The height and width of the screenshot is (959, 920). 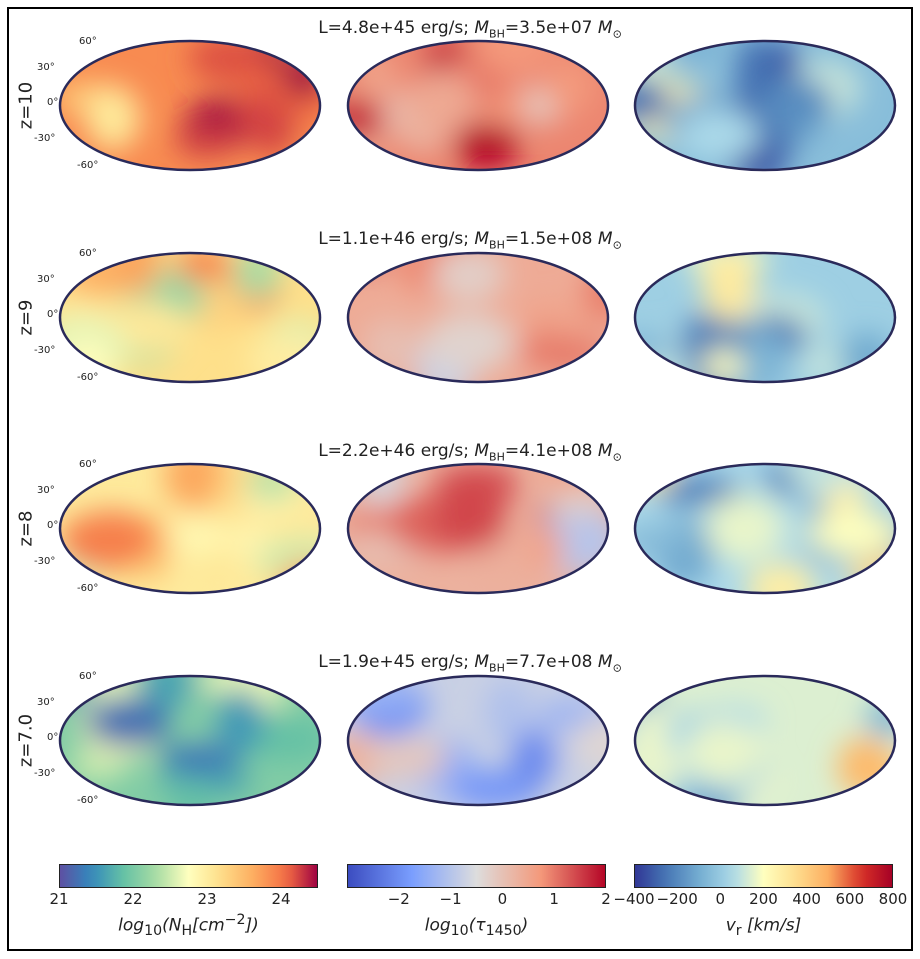 I want to click on colorbar-axis-label: vr [km/s], so click(x=763, y=927).